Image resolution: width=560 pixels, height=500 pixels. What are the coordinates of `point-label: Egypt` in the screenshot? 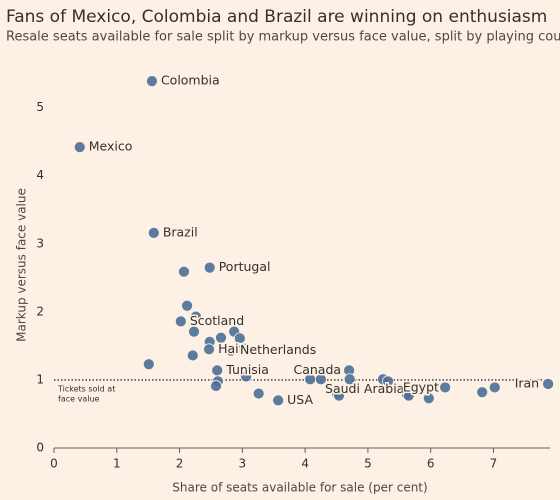 It's located at (421, 387).